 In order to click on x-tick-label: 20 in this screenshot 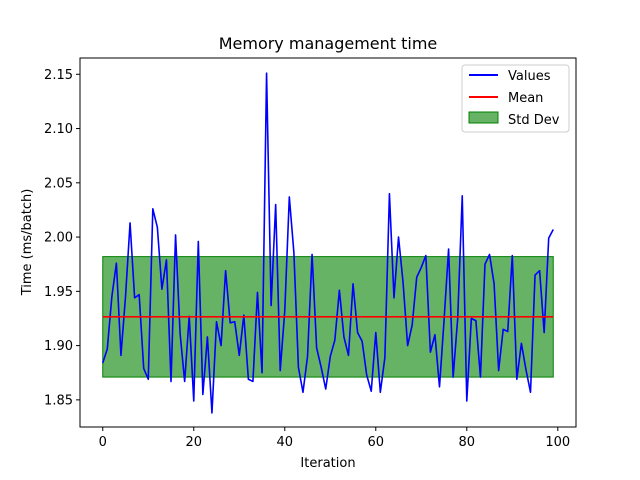, I will do `click(193, 442)`.